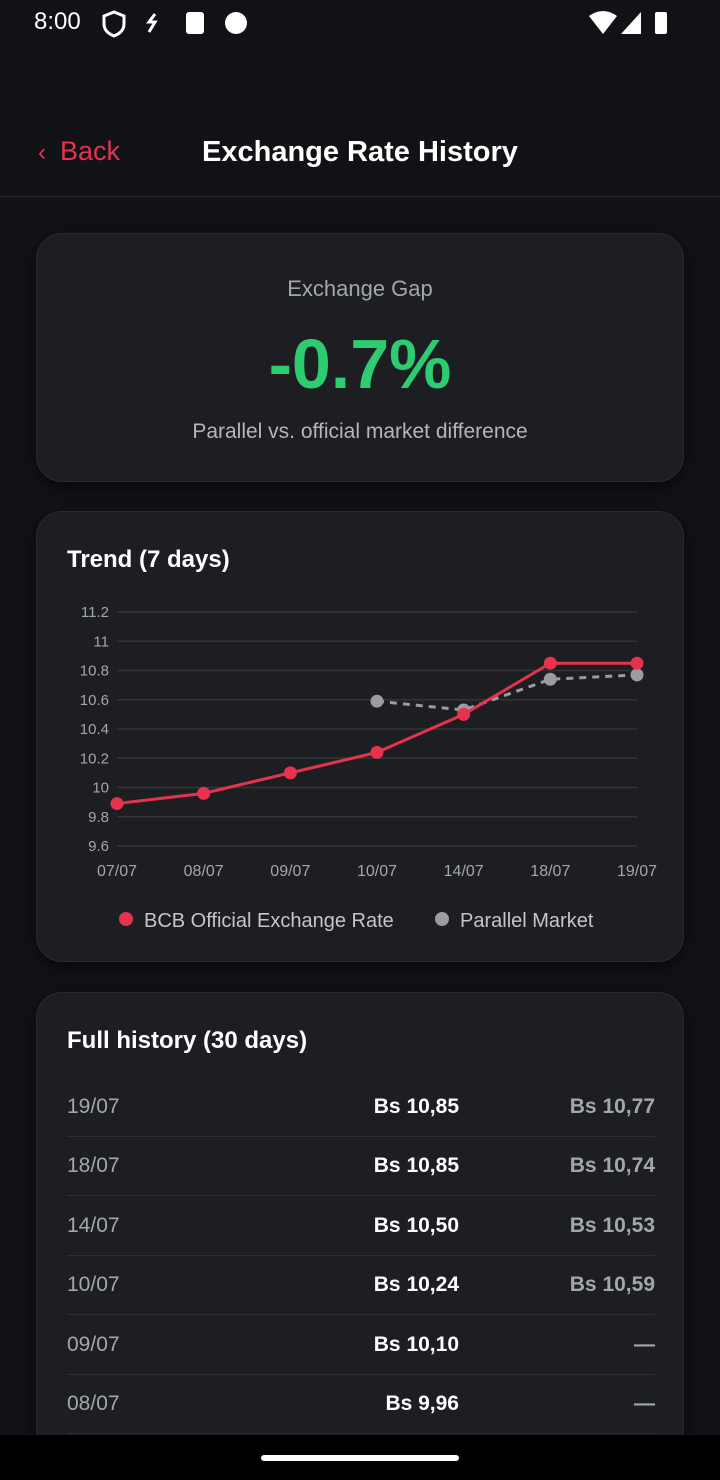 The height and width of the screenshot is (1480, 720). Describe the element at coordinates (93, 1166) in the screenshot. I see `row-date: 18/07` at that location.